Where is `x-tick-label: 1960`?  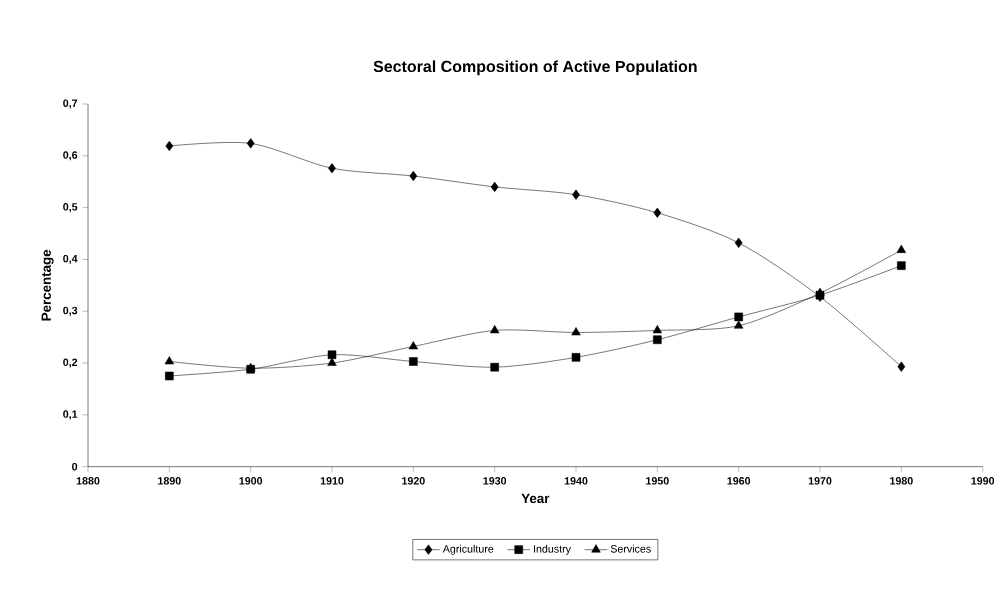 x-tick-label: 1960 is located at coordinates (739, 481).